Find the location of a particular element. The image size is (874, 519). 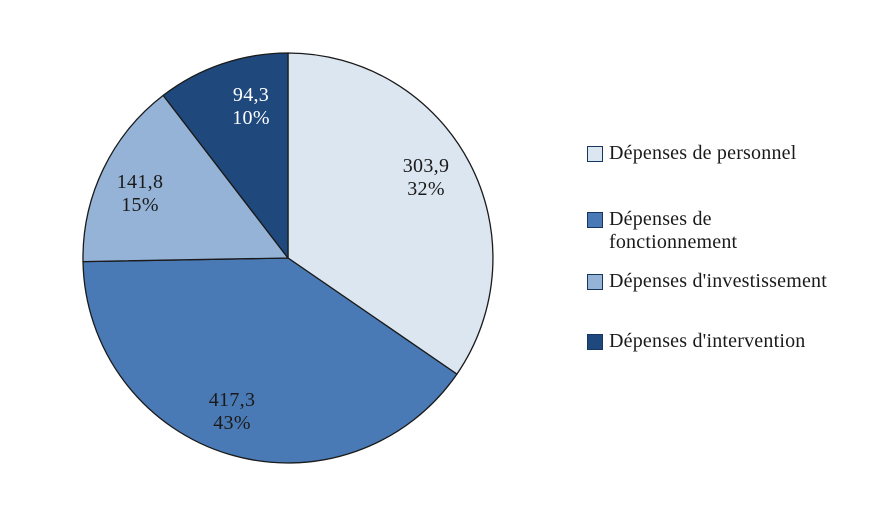

legend-item-2: Dépenses de fonctionnement is located at coordinates (662, 231).